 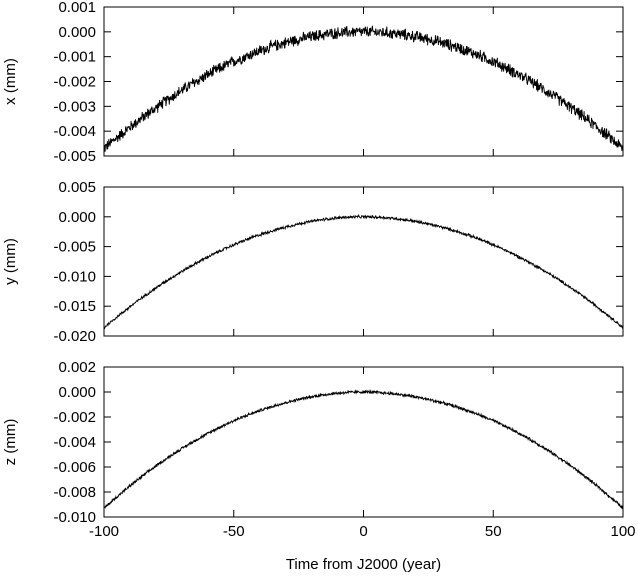 What do you see at coordinates (77, 367) in the screenshot?
I see `y-tick-label: 0.002` at bounding box center [77, 367].